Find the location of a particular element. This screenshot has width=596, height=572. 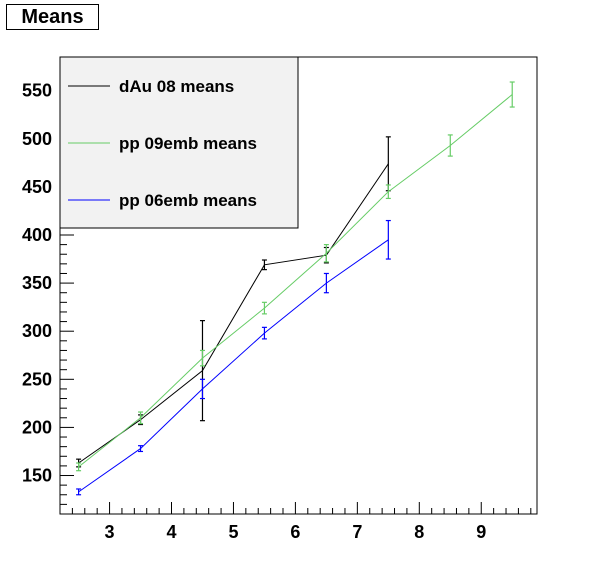

y-tick-label: 200 is located at coordinates (37, 427).